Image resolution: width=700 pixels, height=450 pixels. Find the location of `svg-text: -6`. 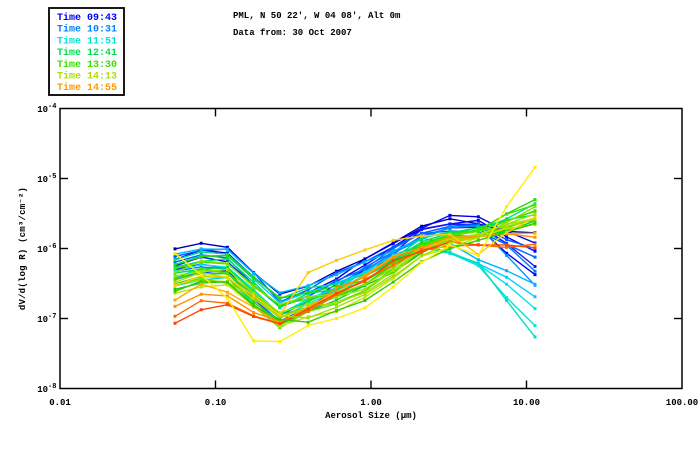

svg-text: -6 is located at coordinates (52, 247).